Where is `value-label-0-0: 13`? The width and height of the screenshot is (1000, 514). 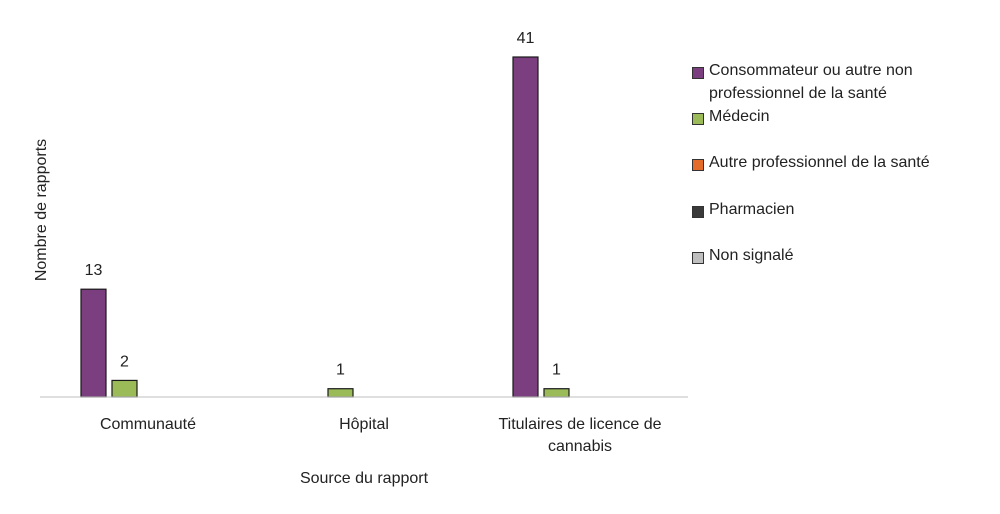 value-label-0-0: 13 is located at coordinates (94, 270).